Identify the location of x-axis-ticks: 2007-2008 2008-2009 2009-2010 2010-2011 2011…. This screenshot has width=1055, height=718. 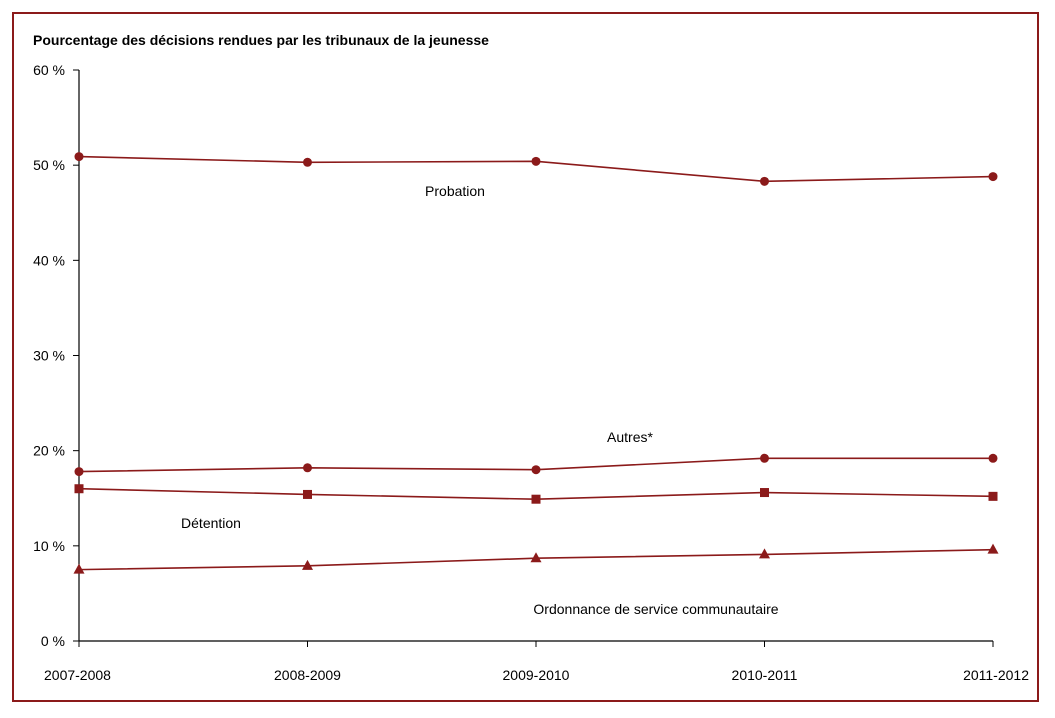
(536, 662).